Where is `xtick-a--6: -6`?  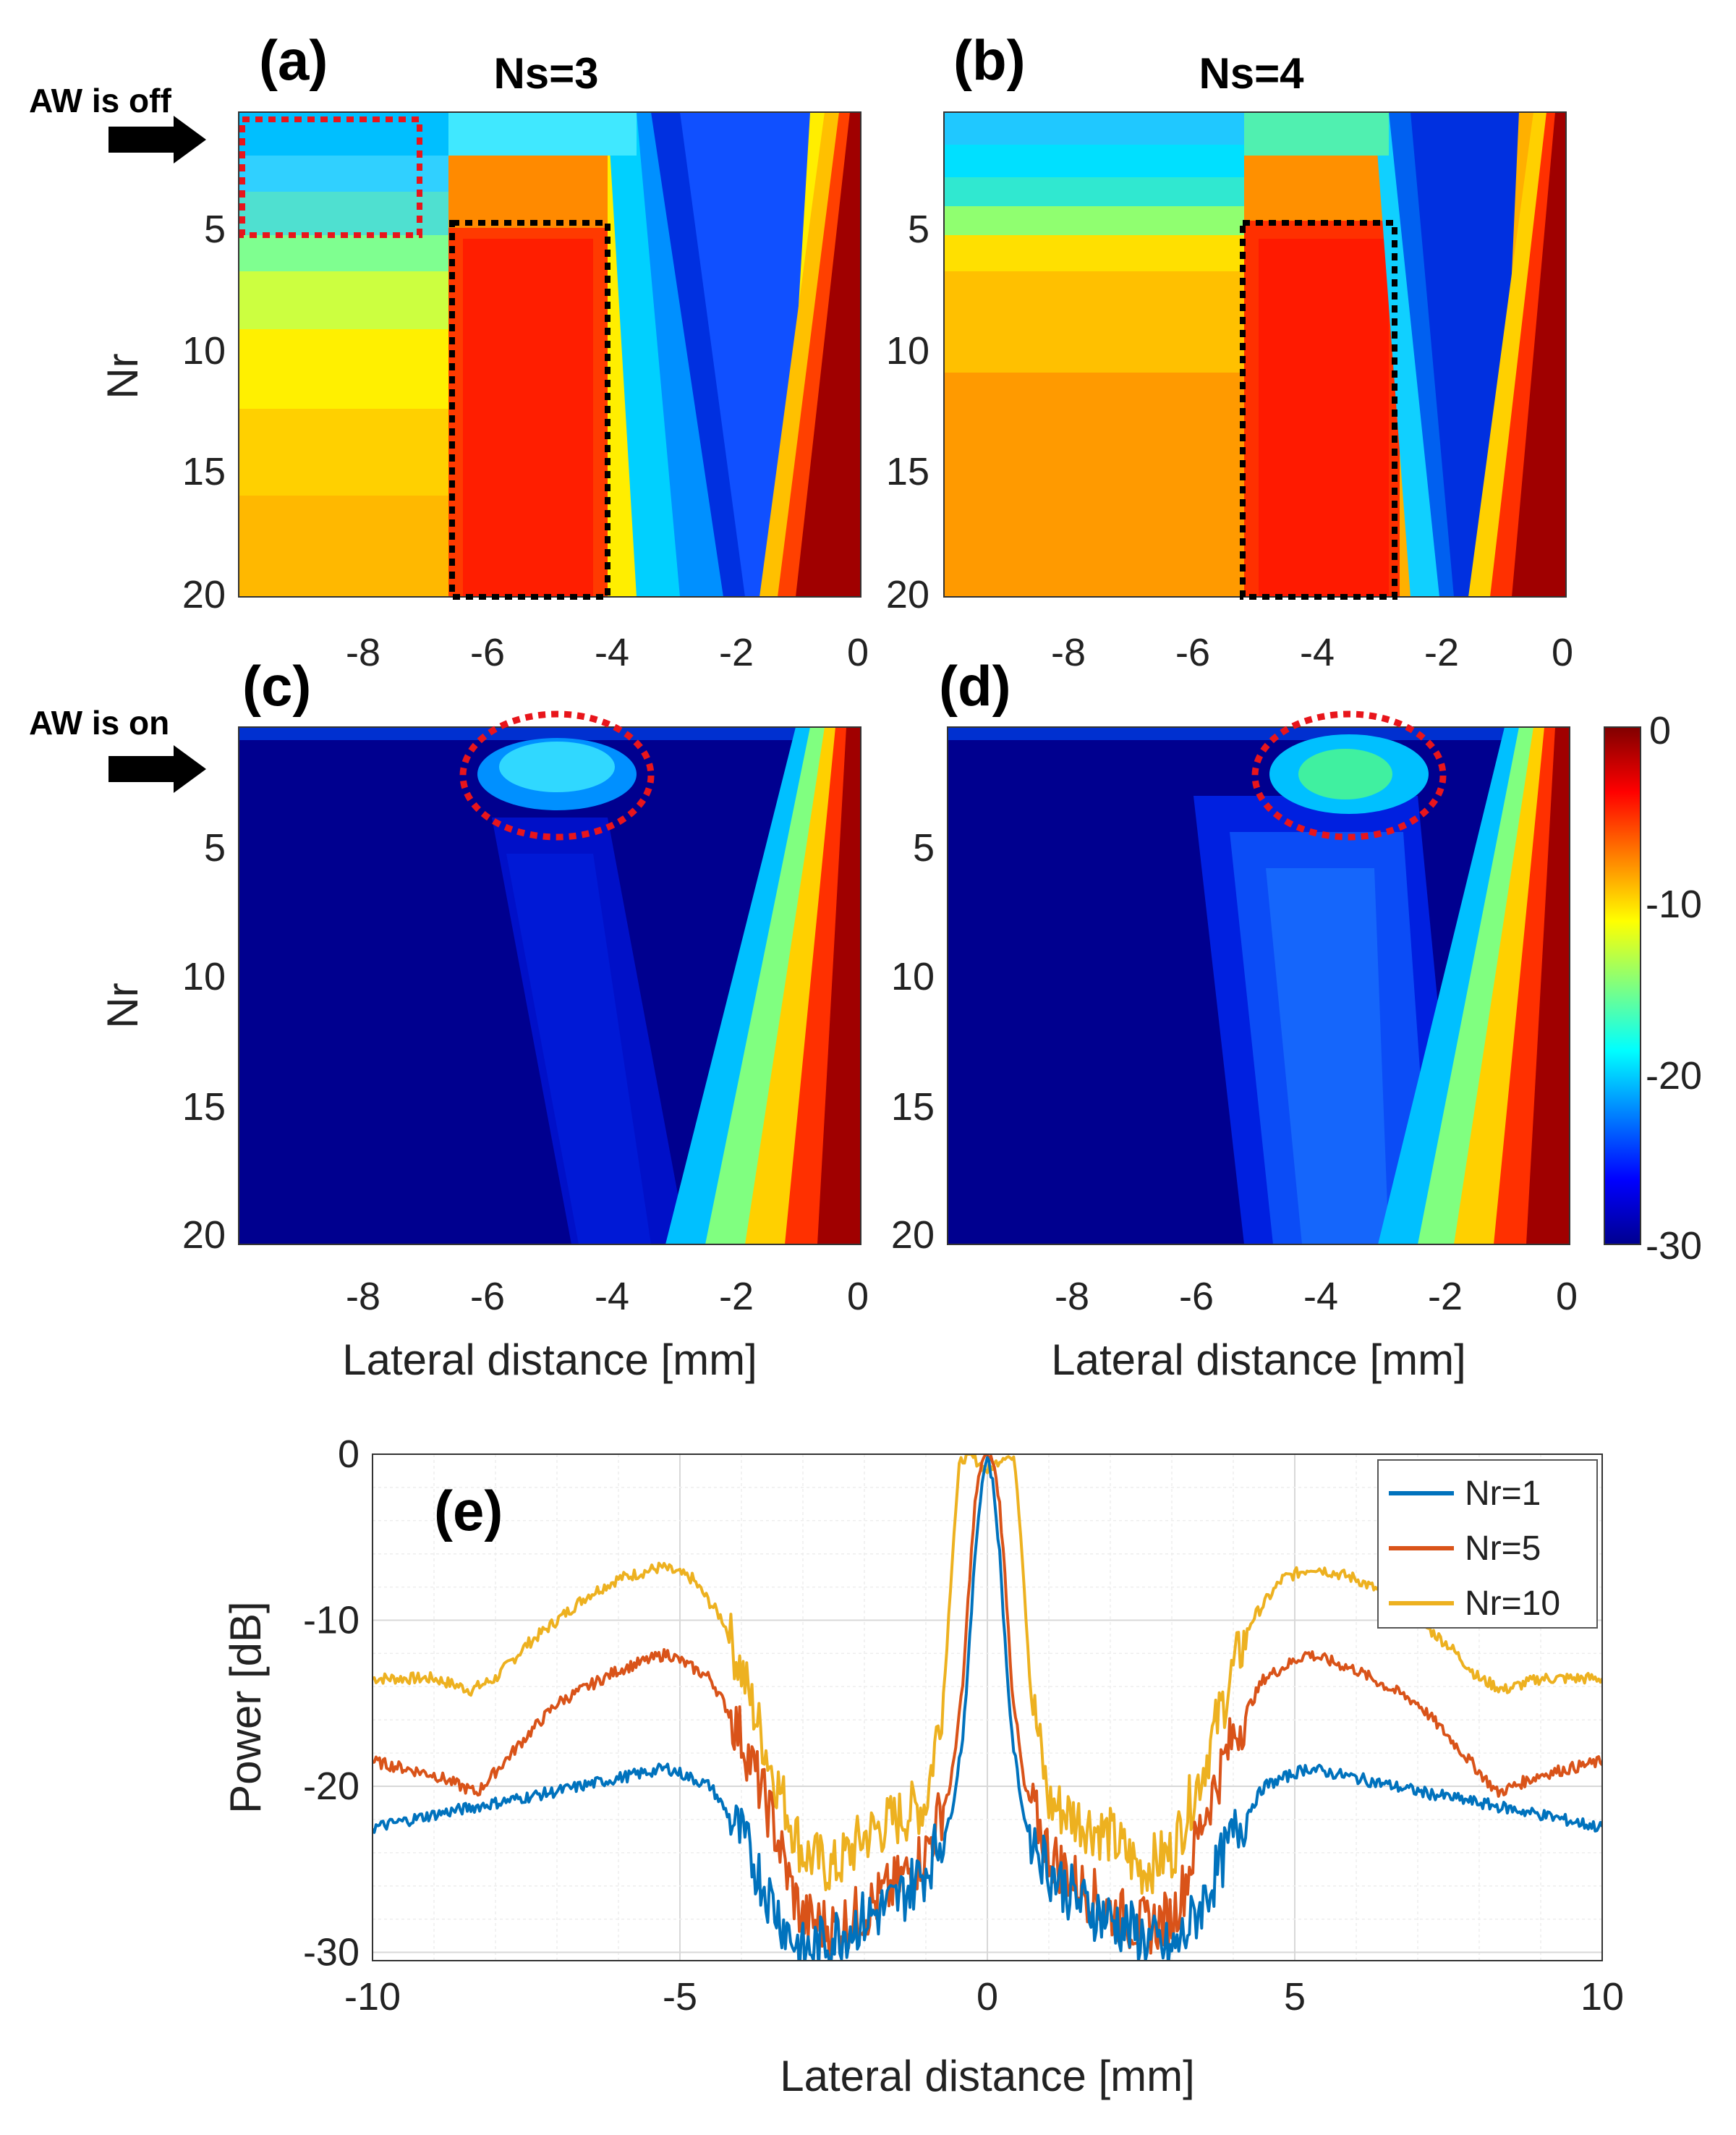 xtick-a--6: -6 is located at coordinates (488, 652).